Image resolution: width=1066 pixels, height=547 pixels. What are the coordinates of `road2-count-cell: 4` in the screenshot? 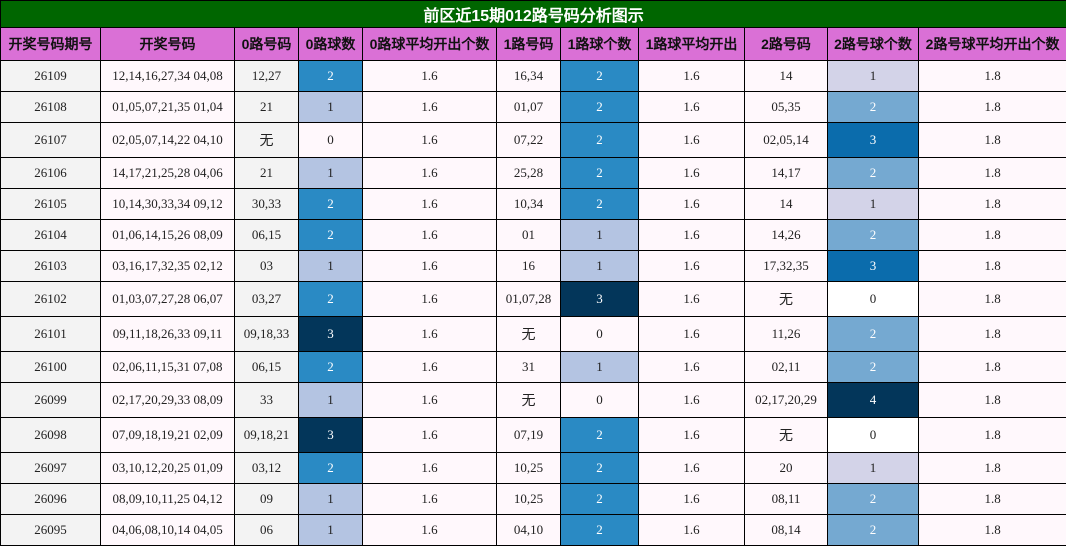 It's located at (873, 400).